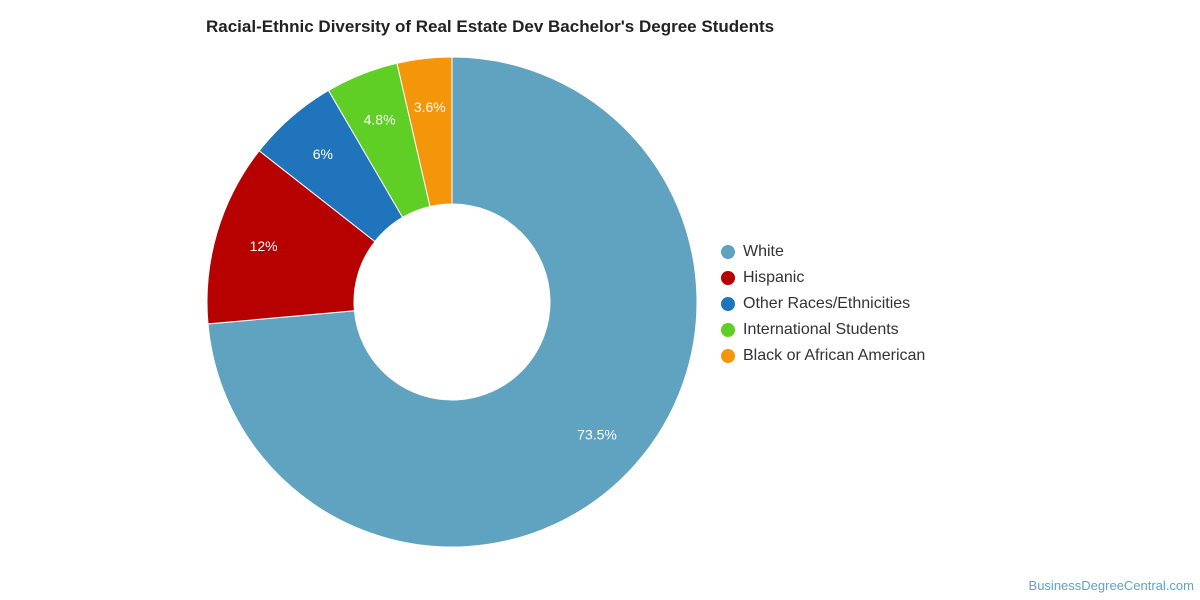  I want to click on legend-item-4: Black or African American, so click(823, 356).